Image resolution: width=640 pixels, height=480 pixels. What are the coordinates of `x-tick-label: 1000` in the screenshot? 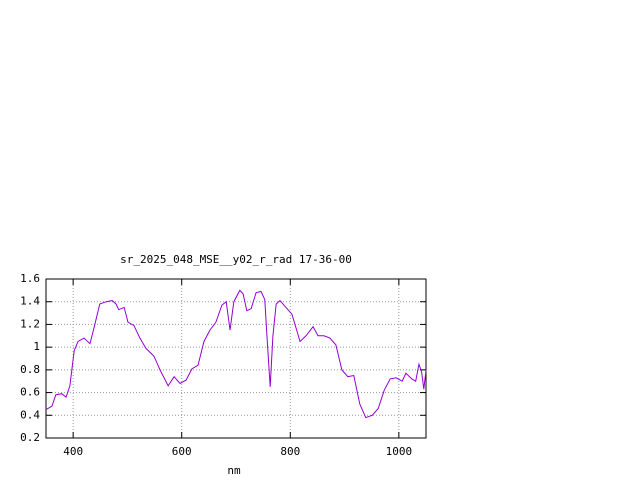 It's located at (399, 451).